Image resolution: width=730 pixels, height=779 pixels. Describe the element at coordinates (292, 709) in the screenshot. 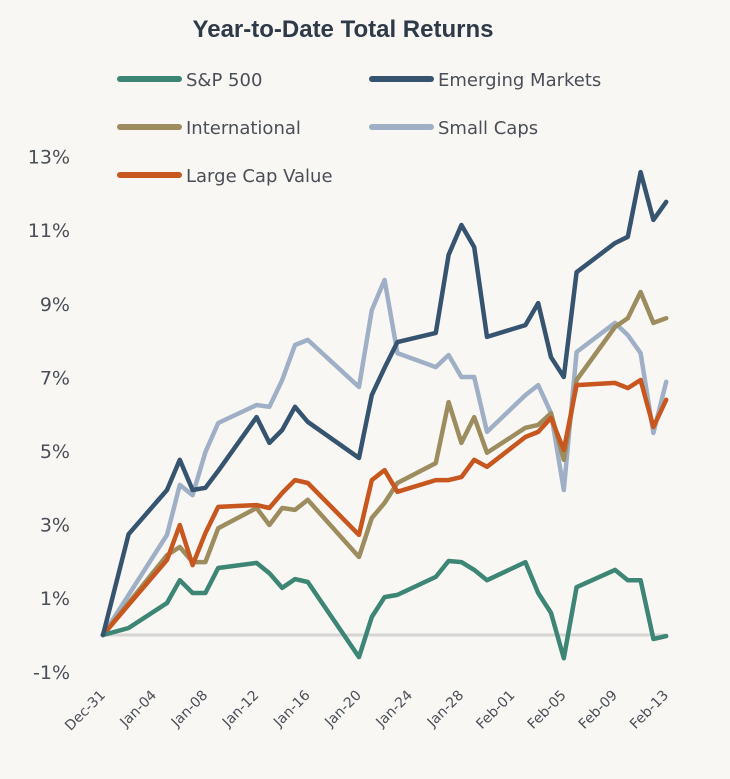

I see `x-tick-label: Jan-16` at that location.